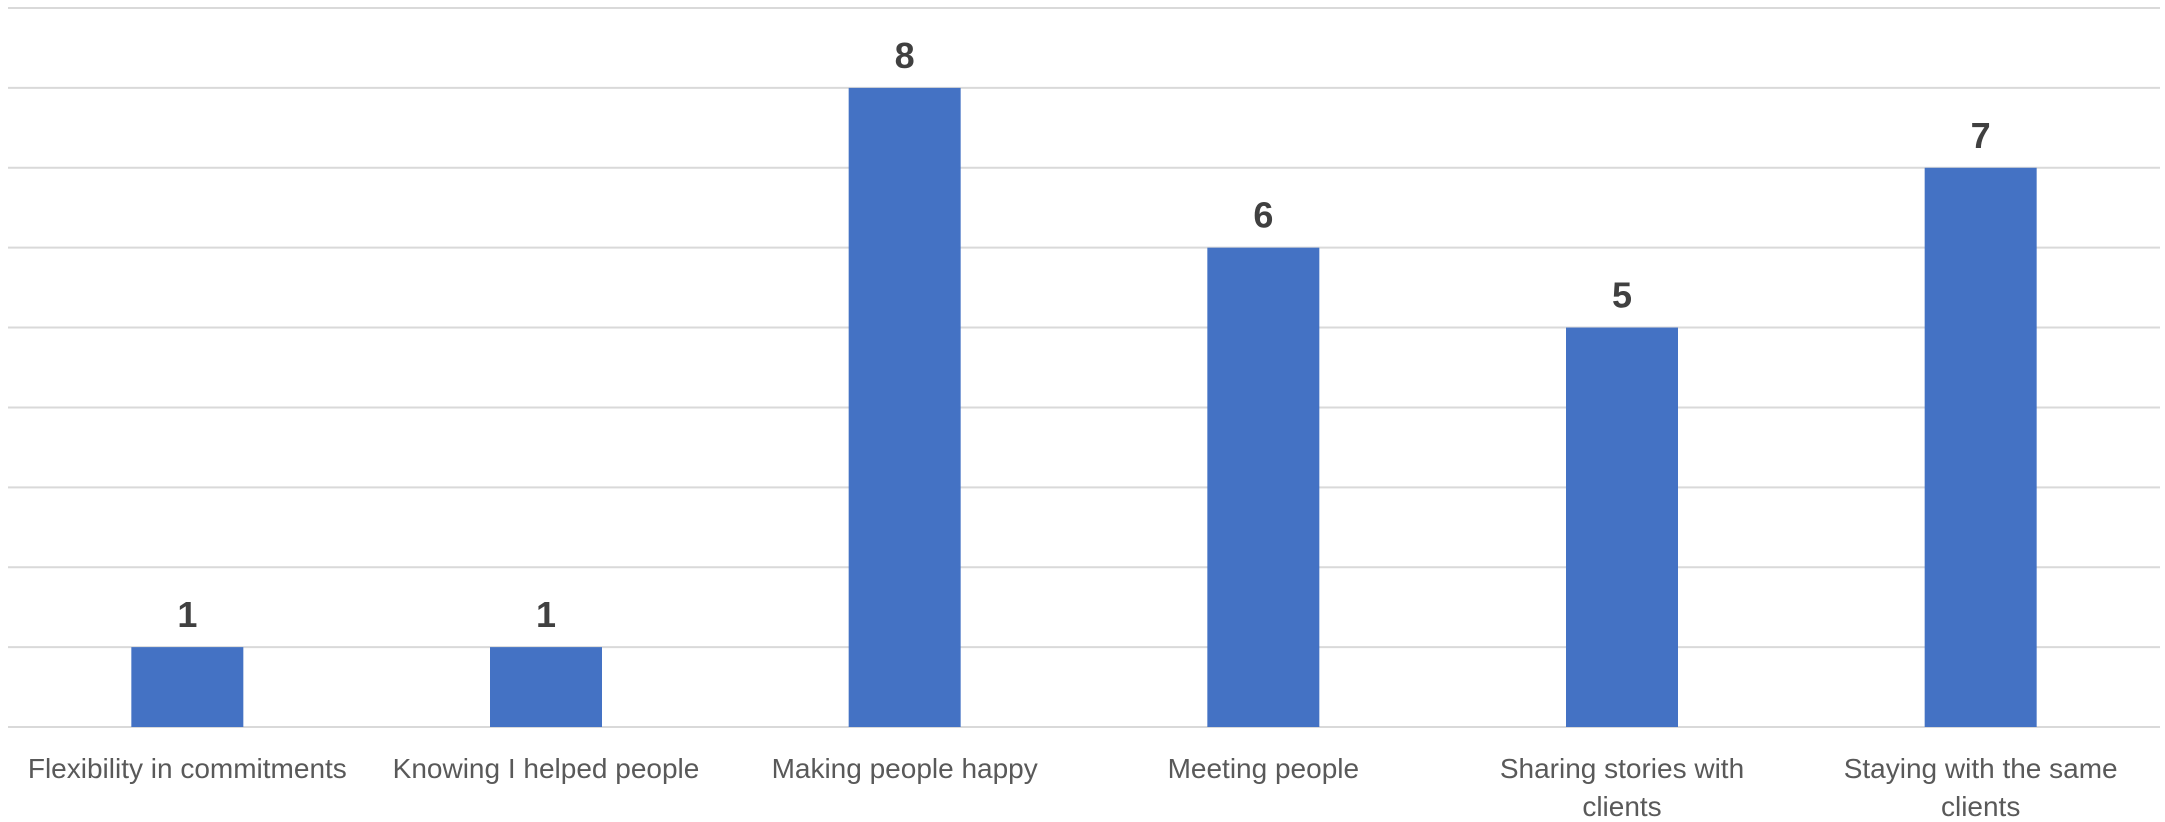 This screenshot has height=822, width=2165. What do you see at coordinates (1981, 787) in the screenshot?
I see `category-label: Staying with the same clients` at bounding box center [1981, 787].